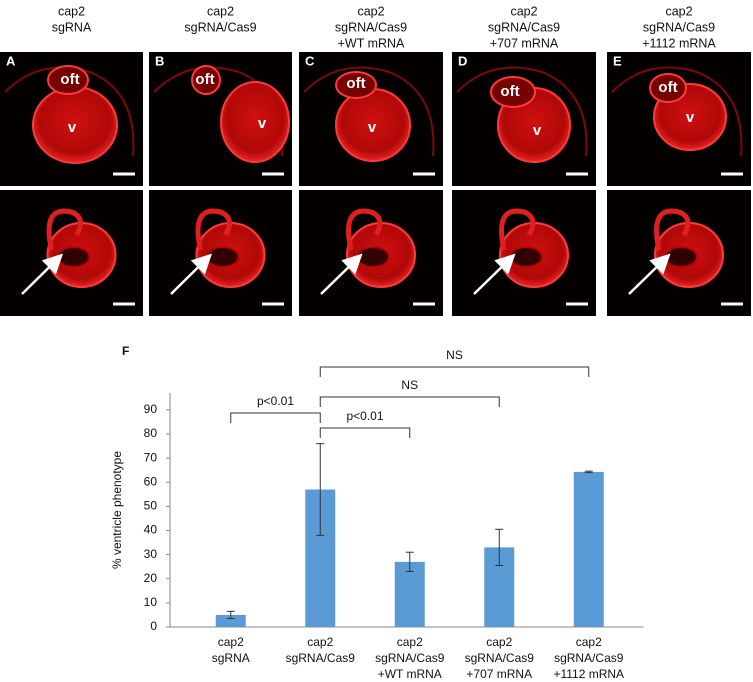 The height and width of the screenshot is (682, 753). What do you see at coordinates (151, 409) in the screenshot?
I see `y-tick-label: 90` at bounding box center [151, 409].